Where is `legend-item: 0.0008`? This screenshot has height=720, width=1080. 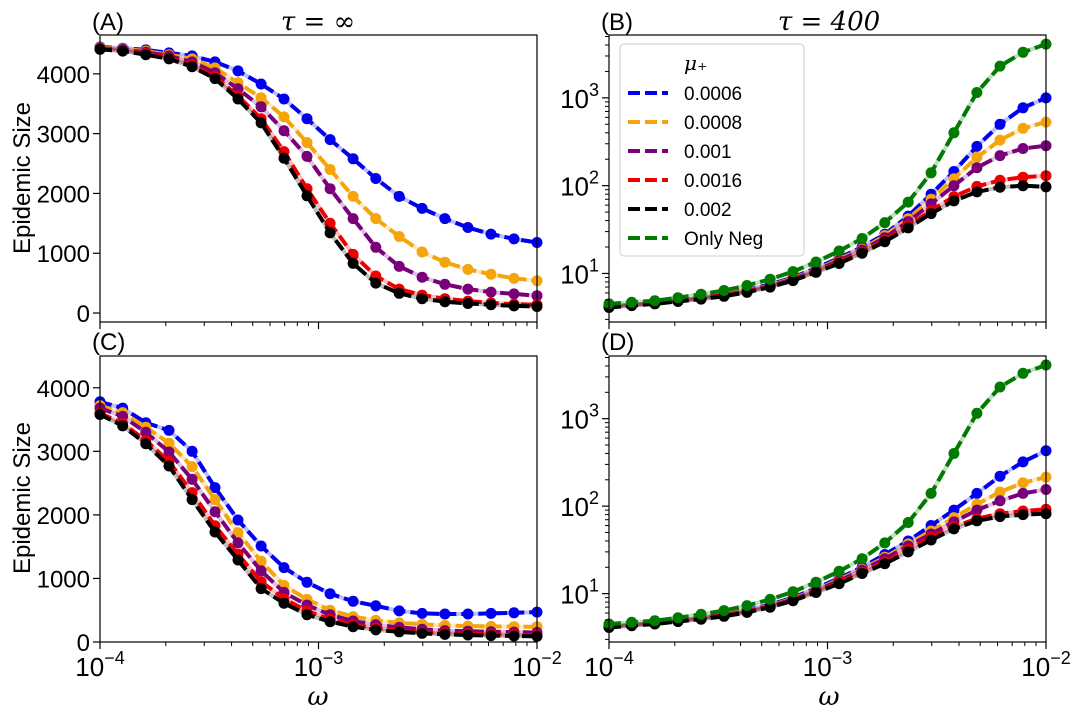
legend-item: 0.0008 is located at coordinates (685, 123).